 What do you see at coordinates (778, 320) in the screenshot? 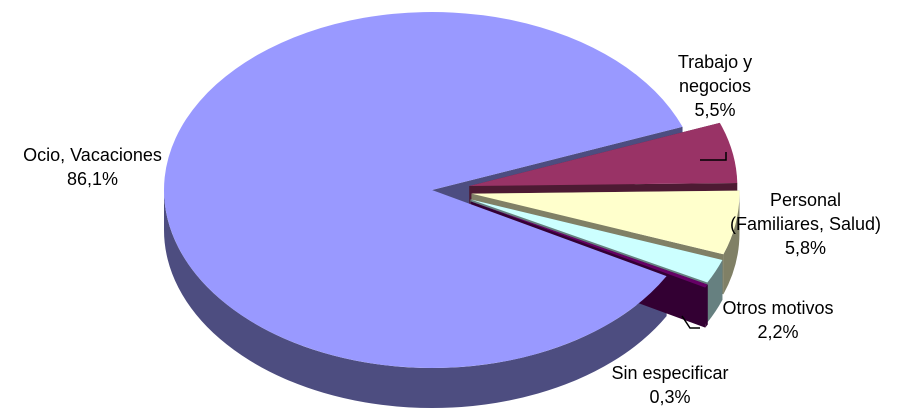
I see `label-otros-motivos: Otros motivos 2,2%` at bounding box center [778, 320].